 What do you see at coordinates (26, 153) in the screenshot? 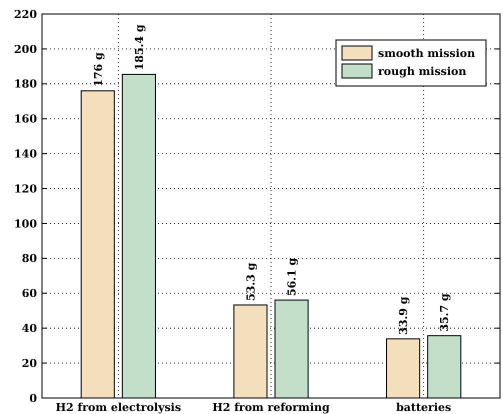
I see `y-tick-label: 140` at bounding box center [26, 153].